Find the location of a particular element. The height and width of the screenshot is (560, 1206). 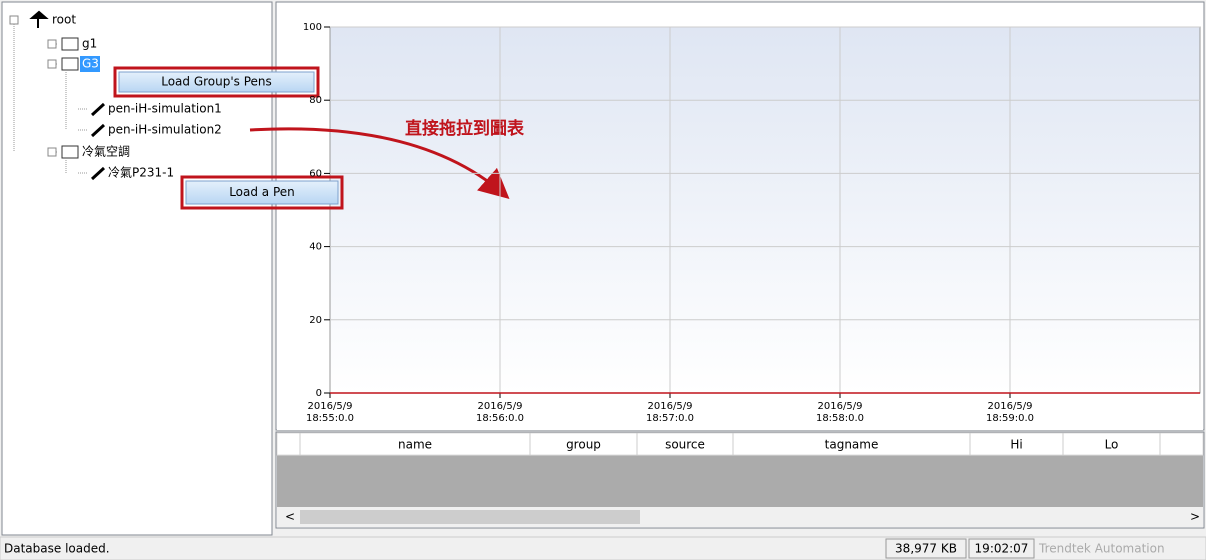

tree-label: 冷氣空調 is located at coordinates (106, 152).